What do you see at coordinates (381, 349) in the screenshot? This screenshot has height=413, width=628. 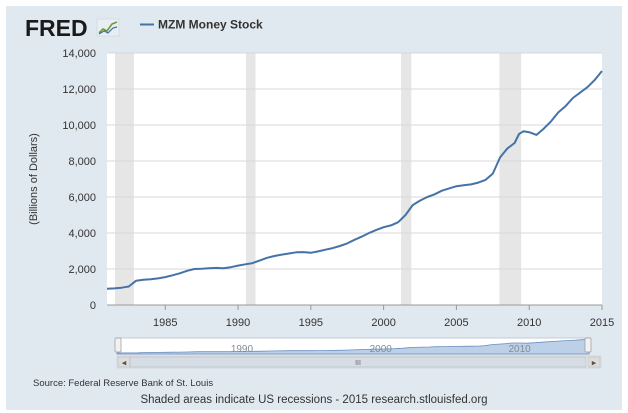 I see `navigator-year-label: 2000` at bounding box center [381, 349].